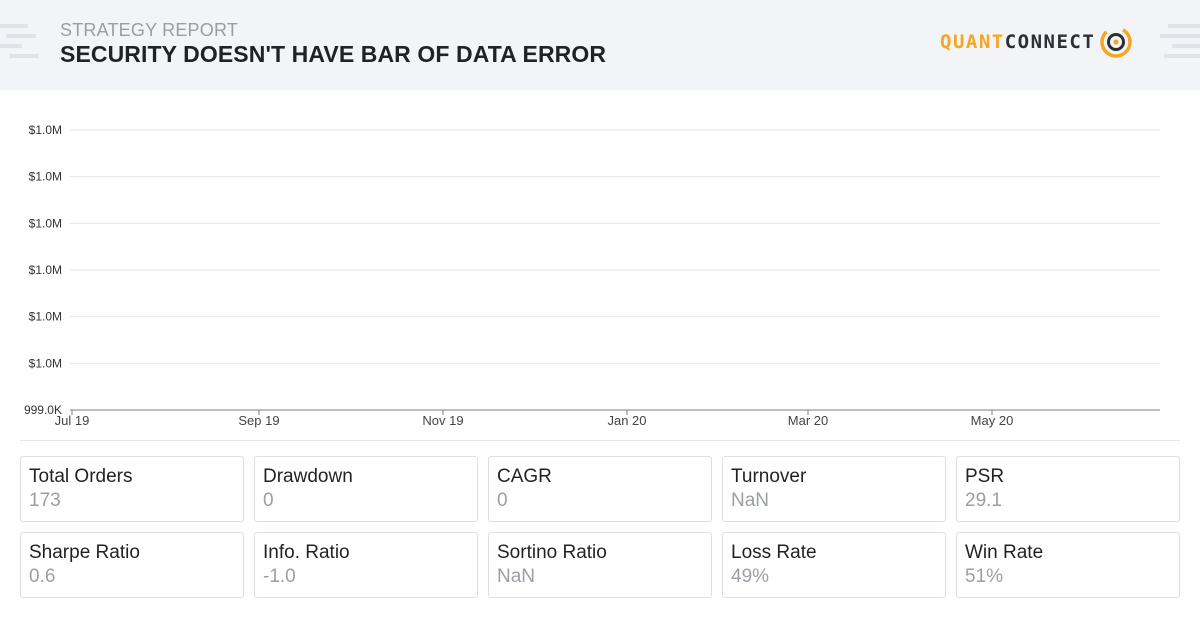 This screenshot has width=1200, height=632. I want to click on metric-card: Loss Rate 49%, so click(834, 565).